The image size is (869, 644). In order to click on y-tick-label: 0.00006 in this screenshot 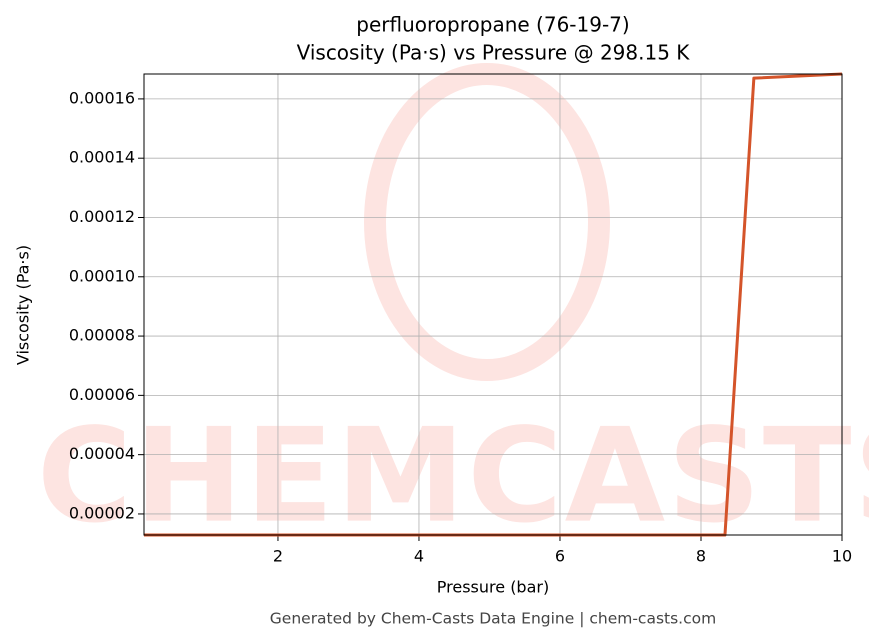, I will do `click(102, 394)`.